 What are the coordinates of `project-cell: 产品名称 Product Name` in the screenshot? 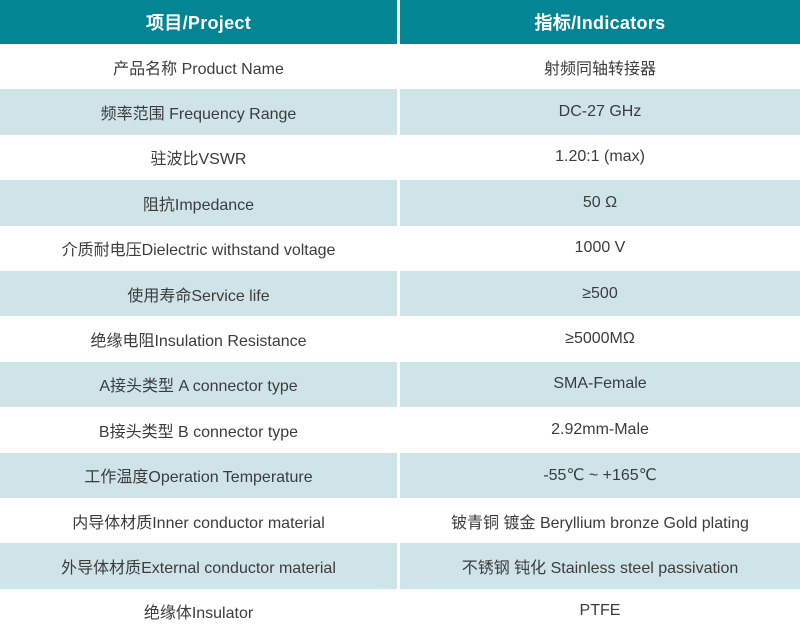 It's located at (200, 67).